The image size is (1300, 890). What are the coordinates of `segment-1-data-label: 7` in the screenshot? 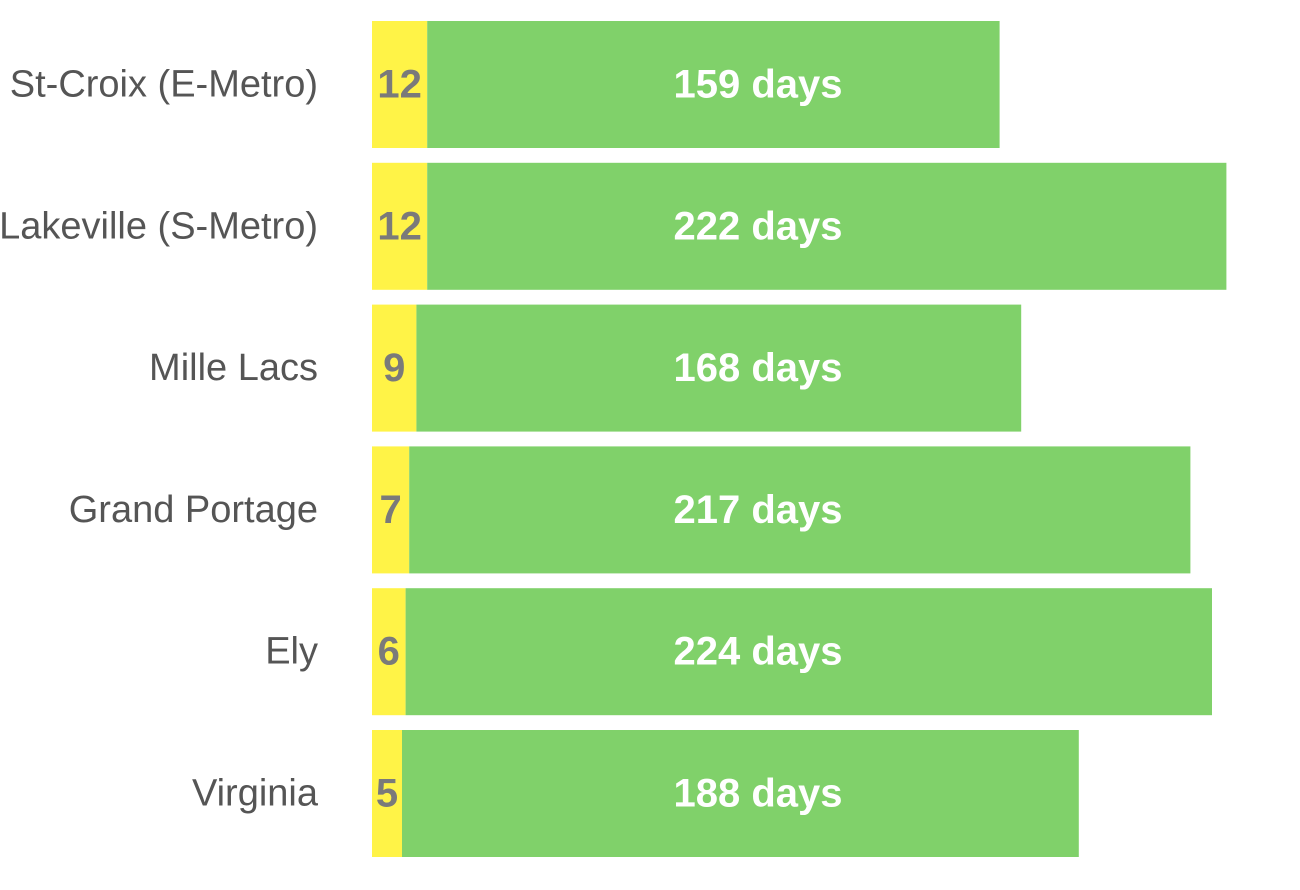 It's located at (390, 510).